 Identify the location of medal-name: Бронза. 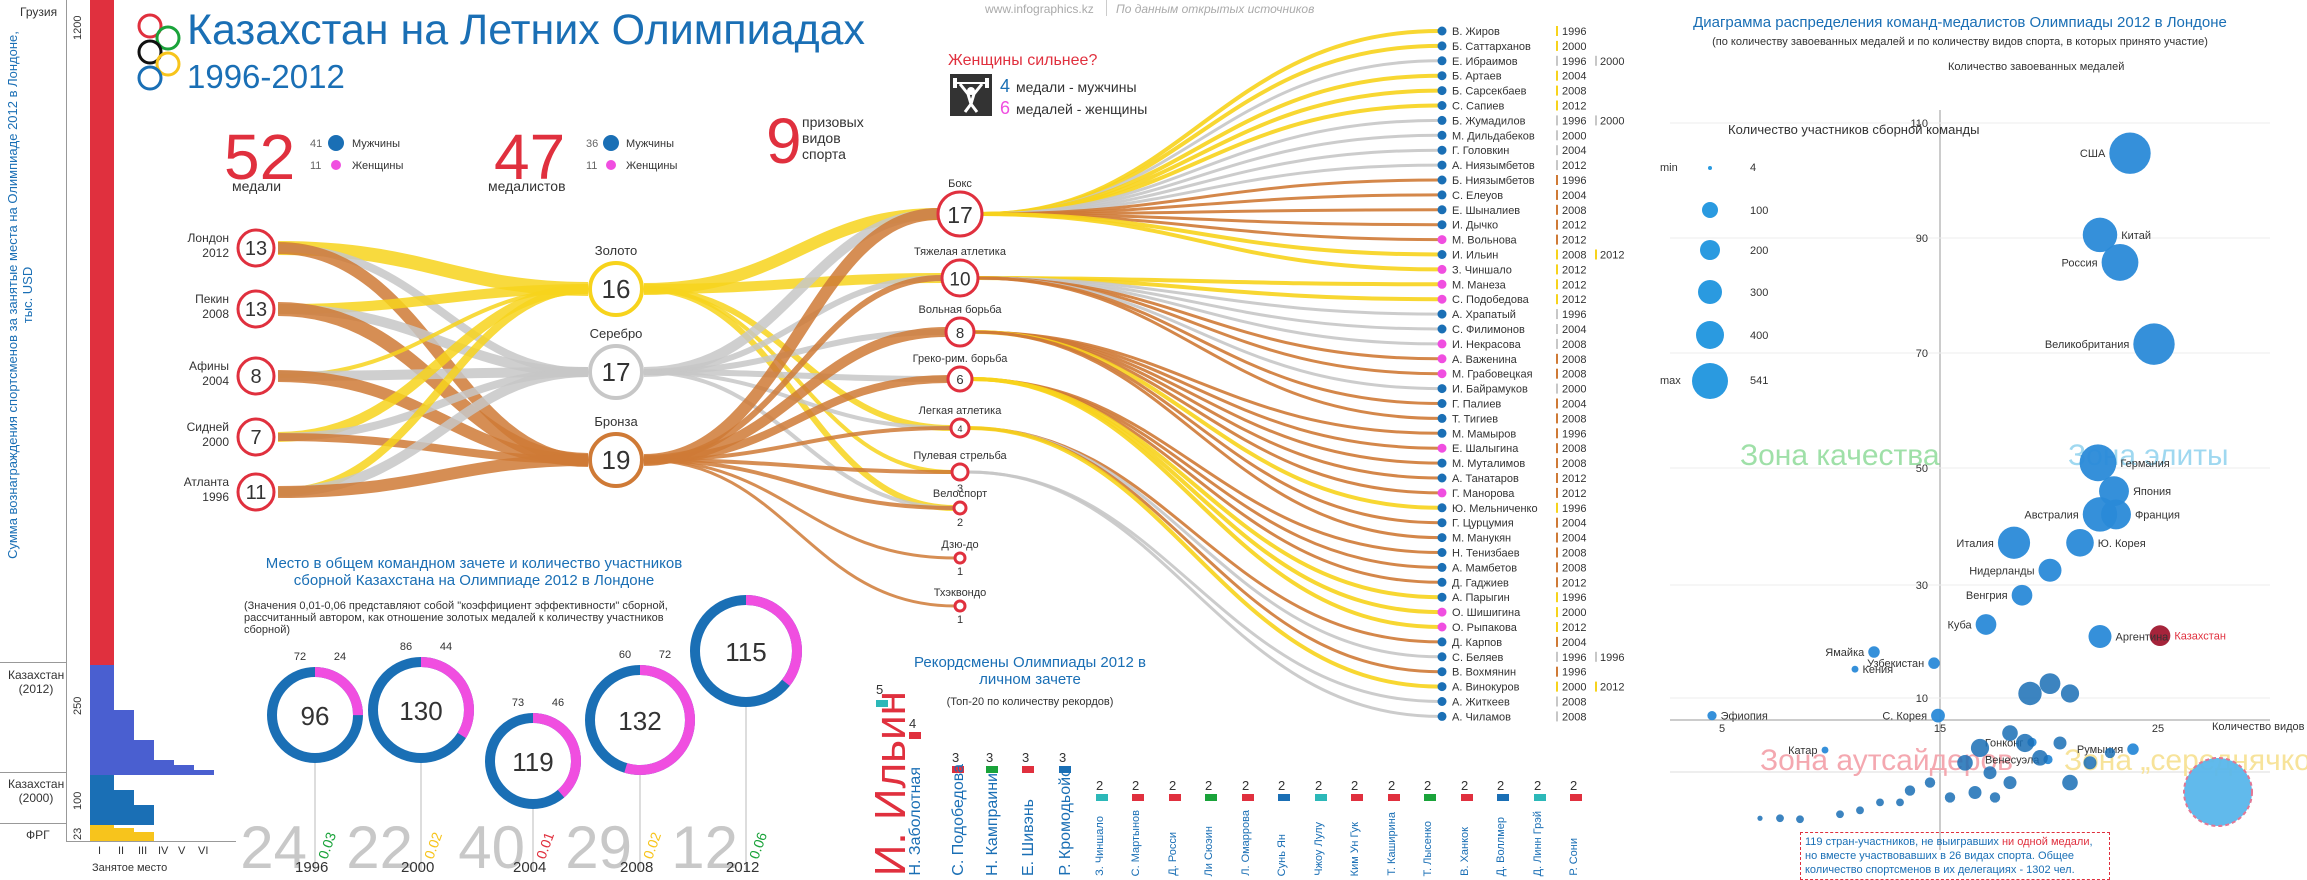
(616, 421).